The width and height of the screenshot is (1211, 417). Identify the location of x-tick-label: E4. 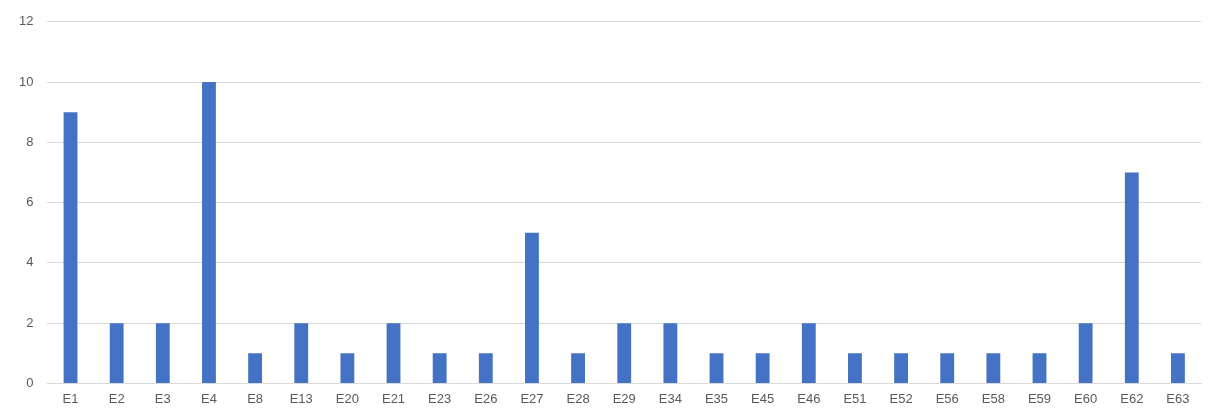
(209, 398).